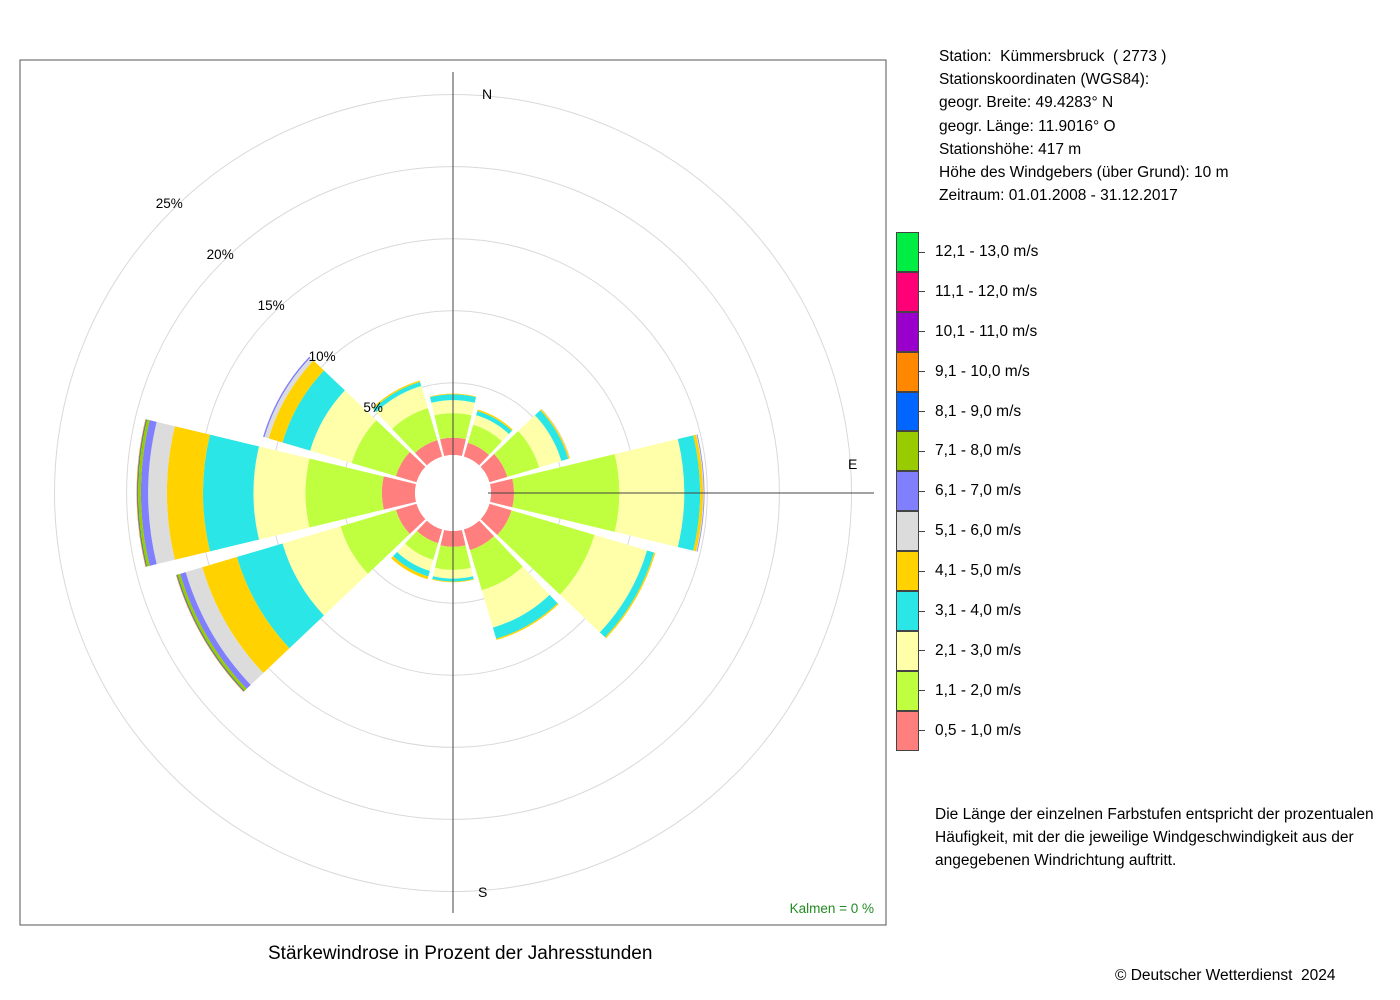 The image size is (1400, 1000). I want to click on legend-item: 10,1 - 11,0 m/s, so click(996, 331).